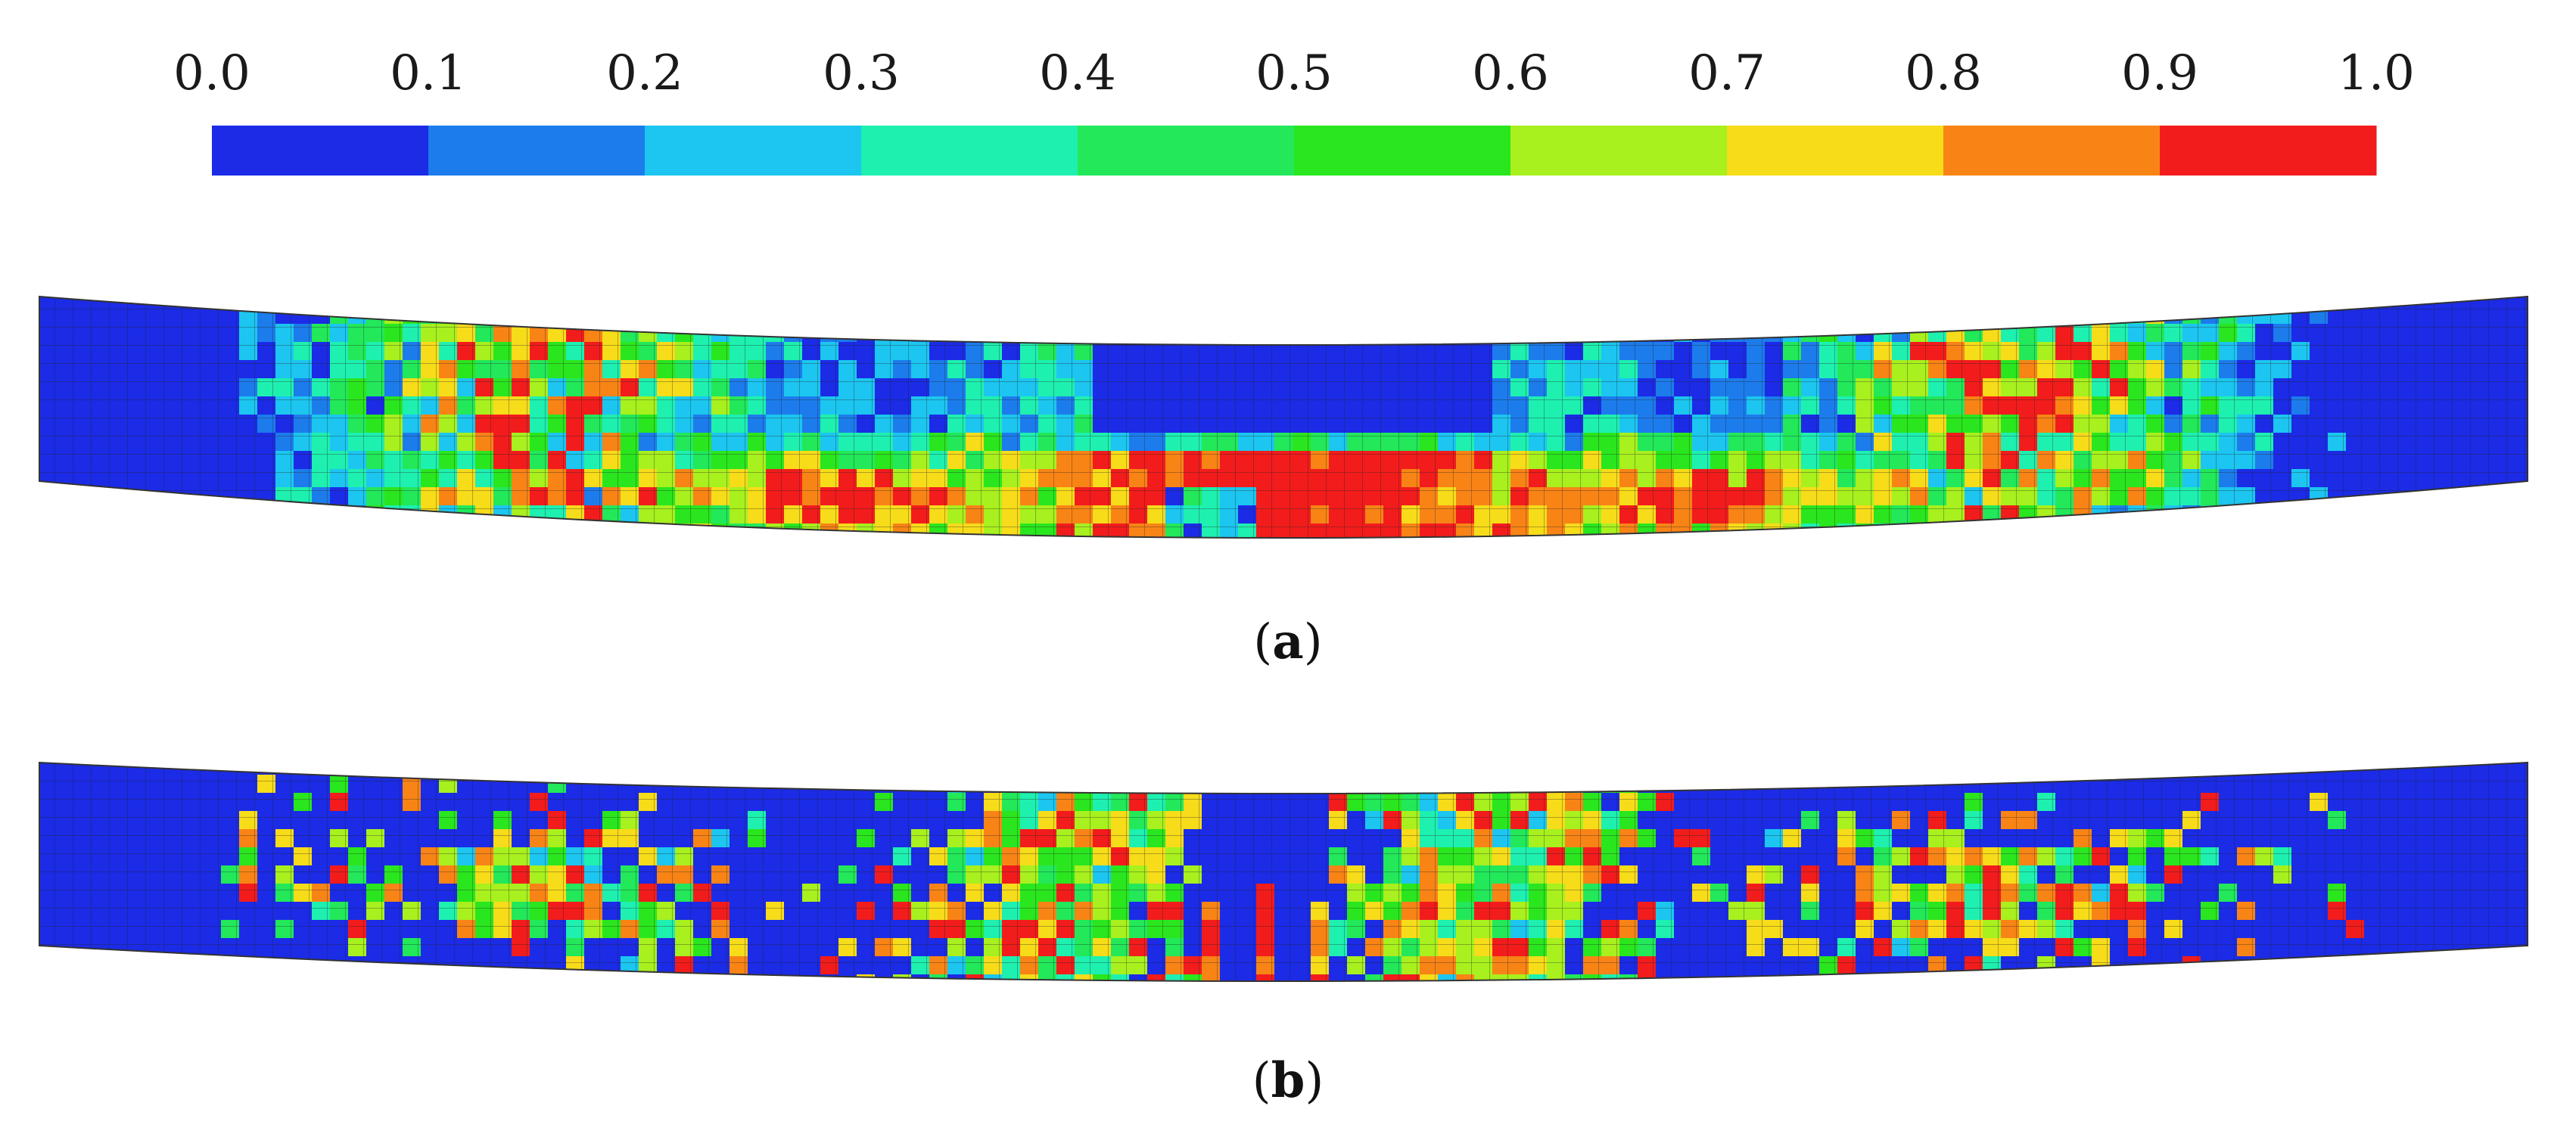  I want to click on colorbar-tick-label: 0.7, so click(1727, 73).